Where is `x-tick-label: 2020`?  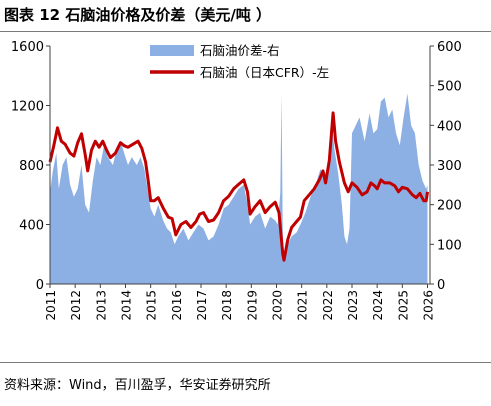 x-tick-label: 2020 is located at coordinates (277, 305).